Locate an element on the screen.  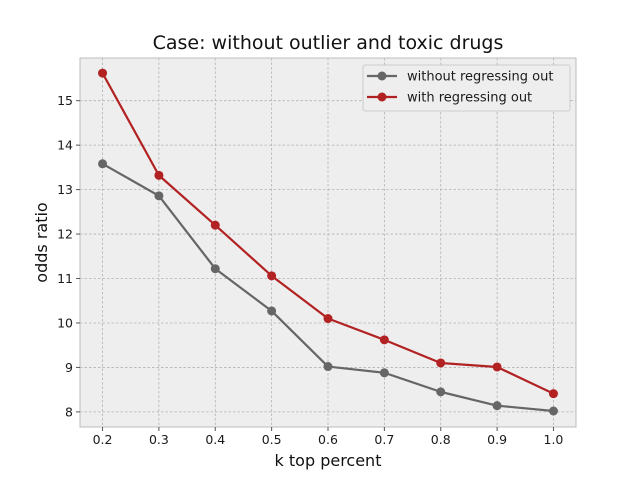
x-tick-label: 0.2 is located at coordinates (103, 439).